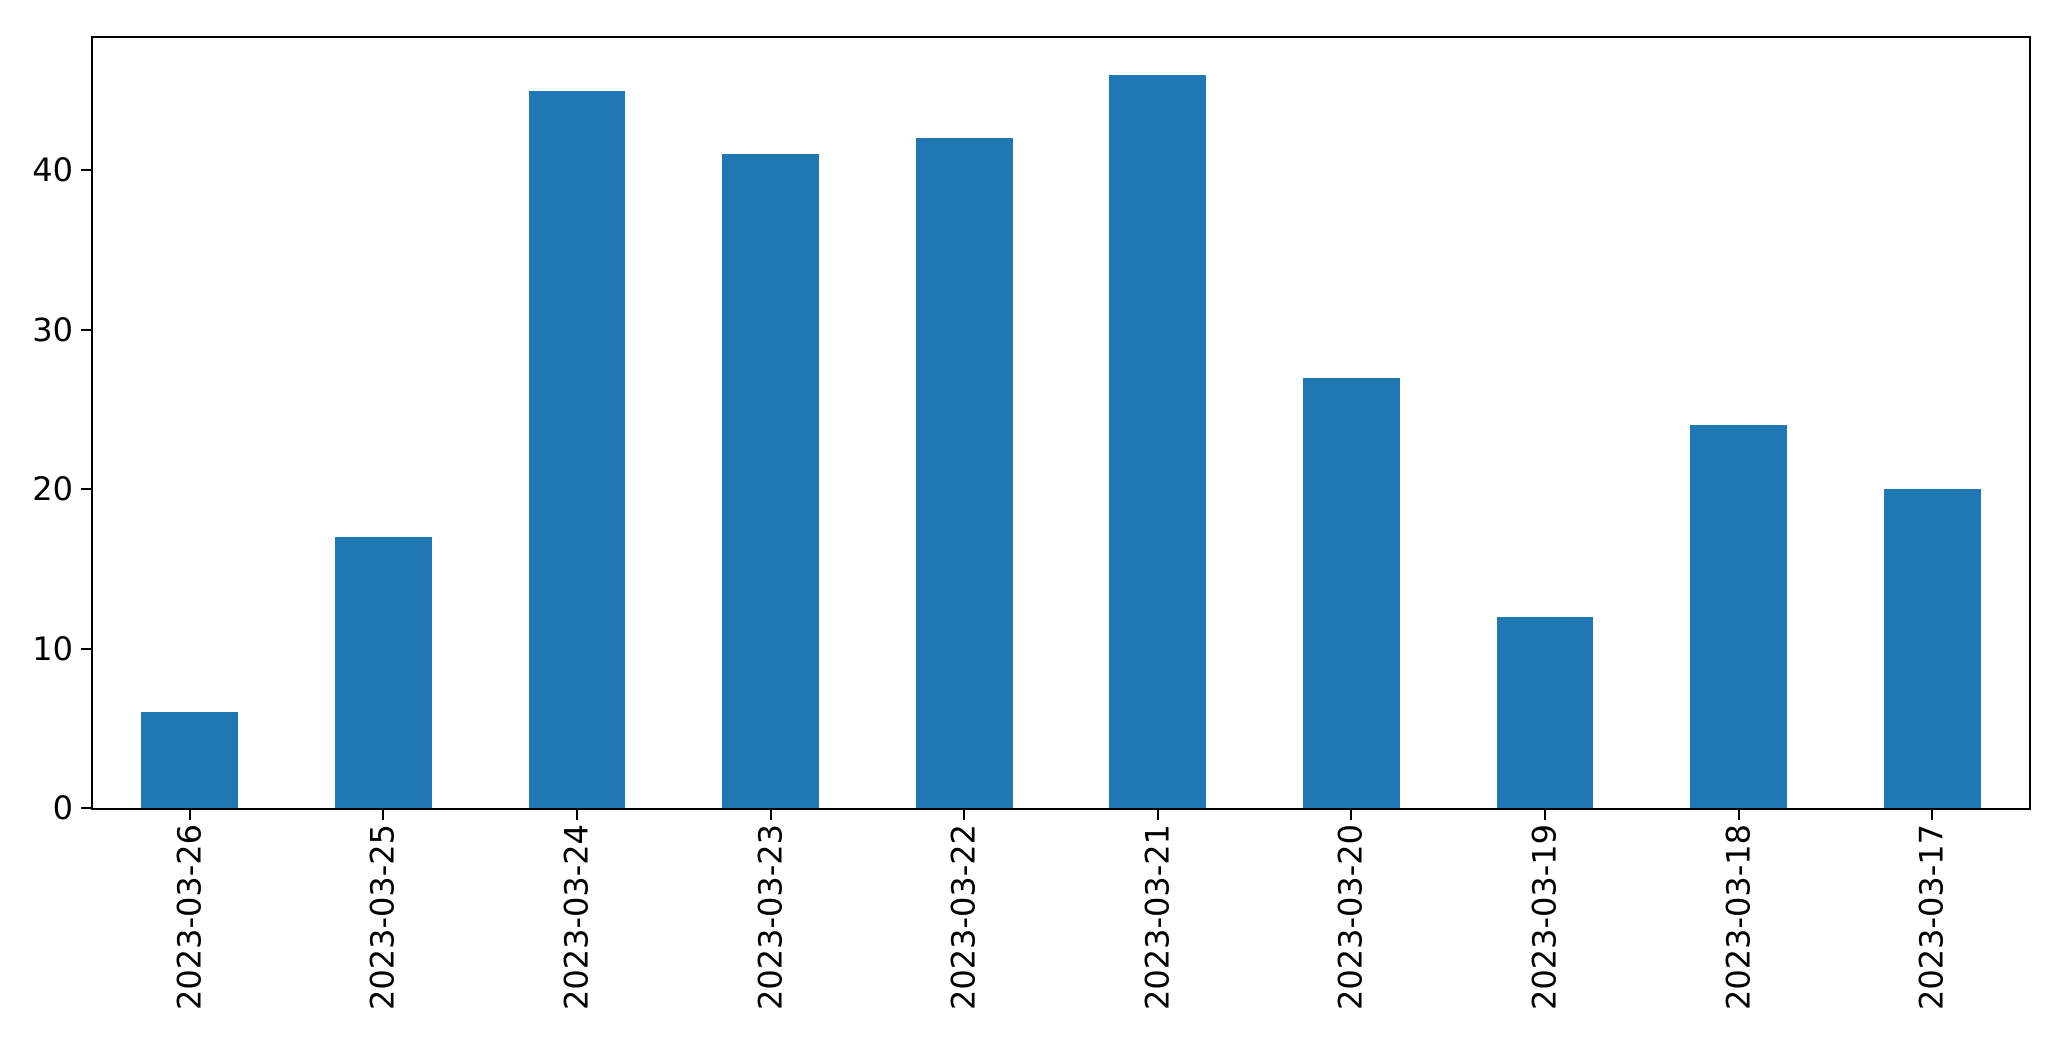 The image size is (2071, 1061). I want to click on y-tick-label: 40, so click(52, 170).